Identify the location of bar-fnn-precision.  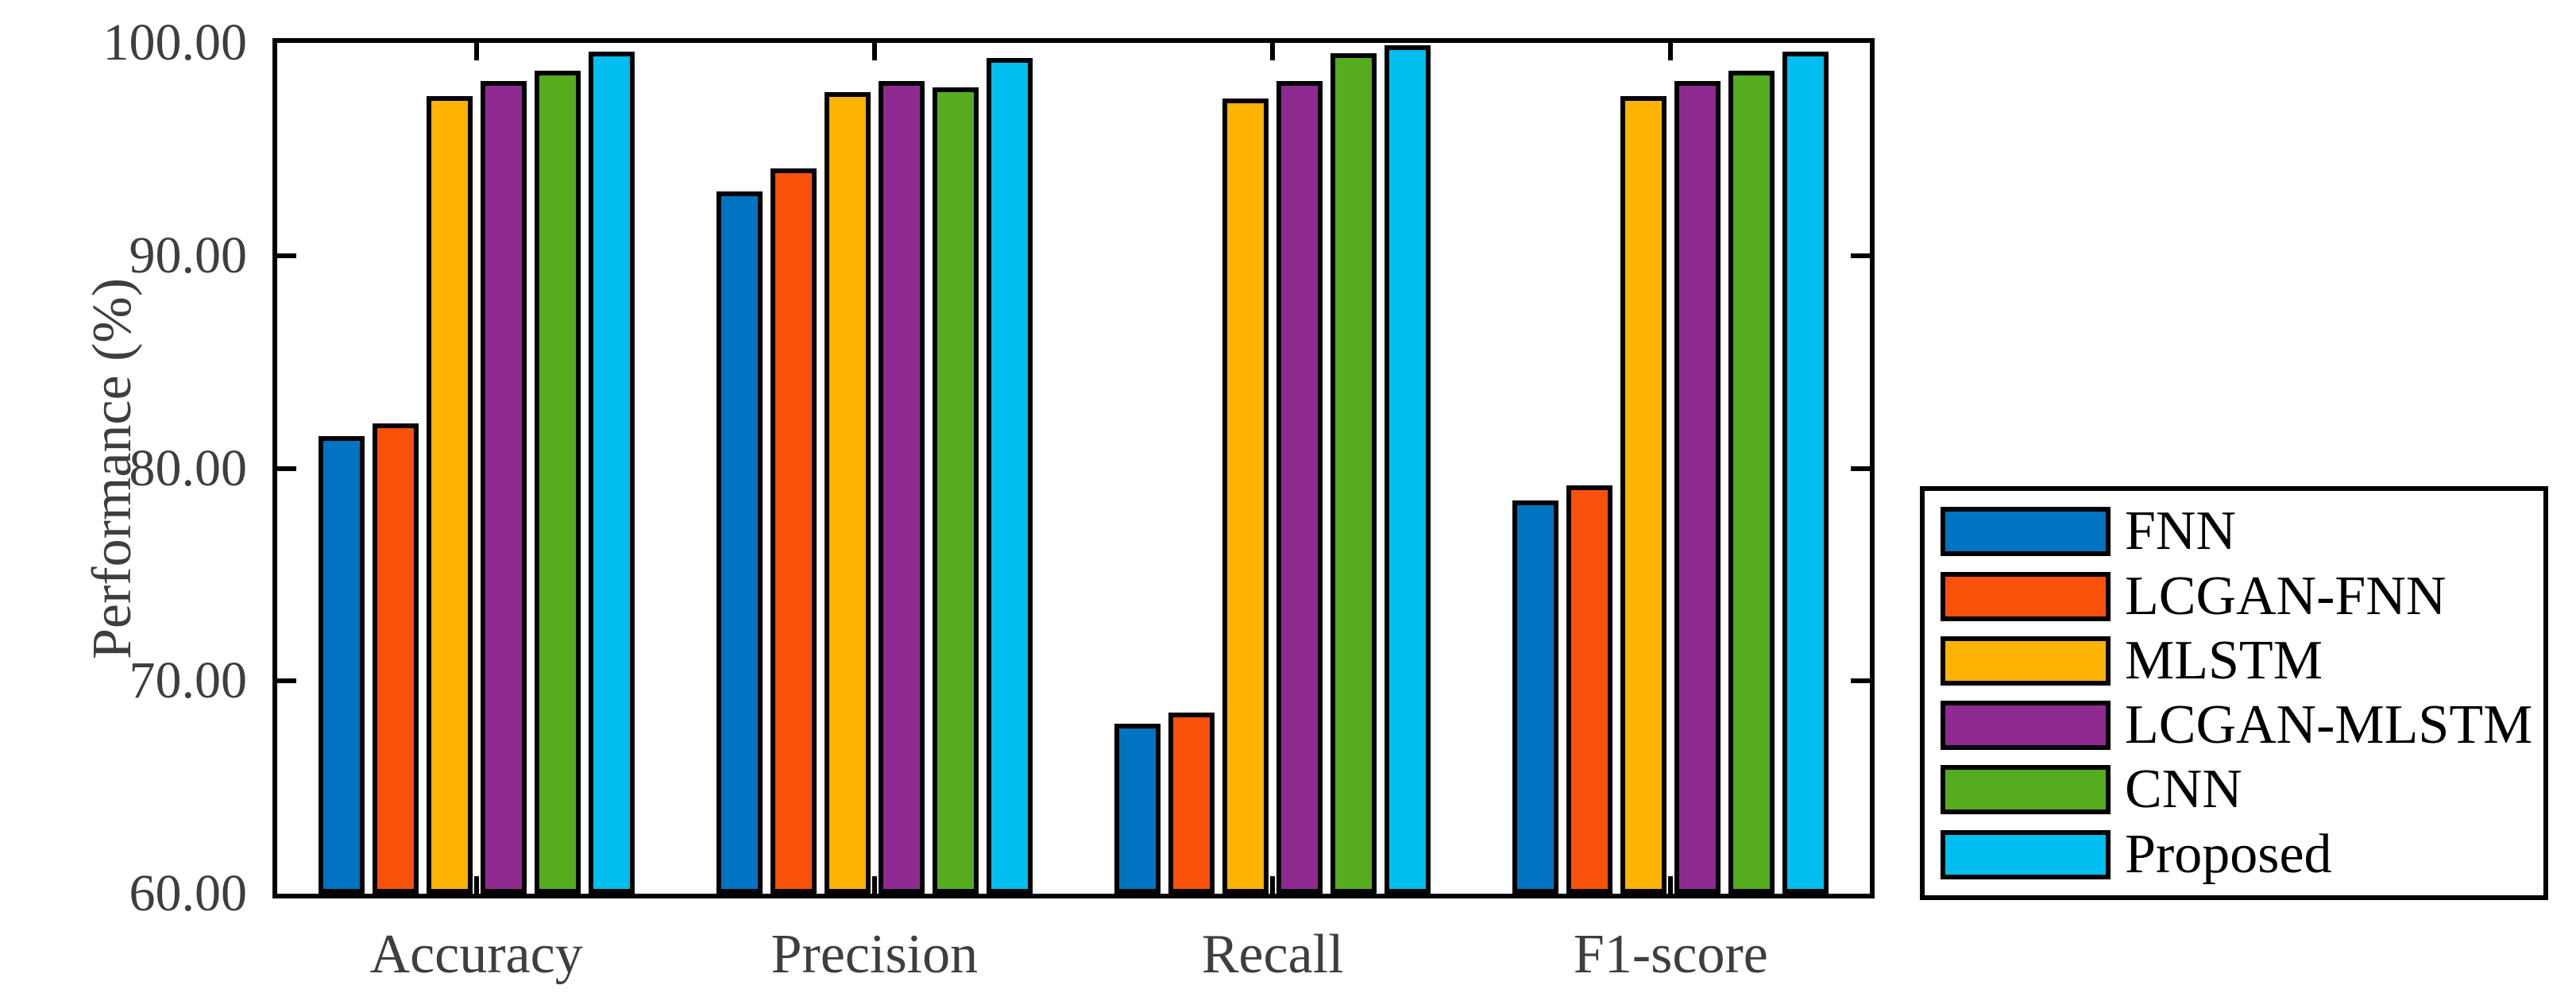
(739, 542).